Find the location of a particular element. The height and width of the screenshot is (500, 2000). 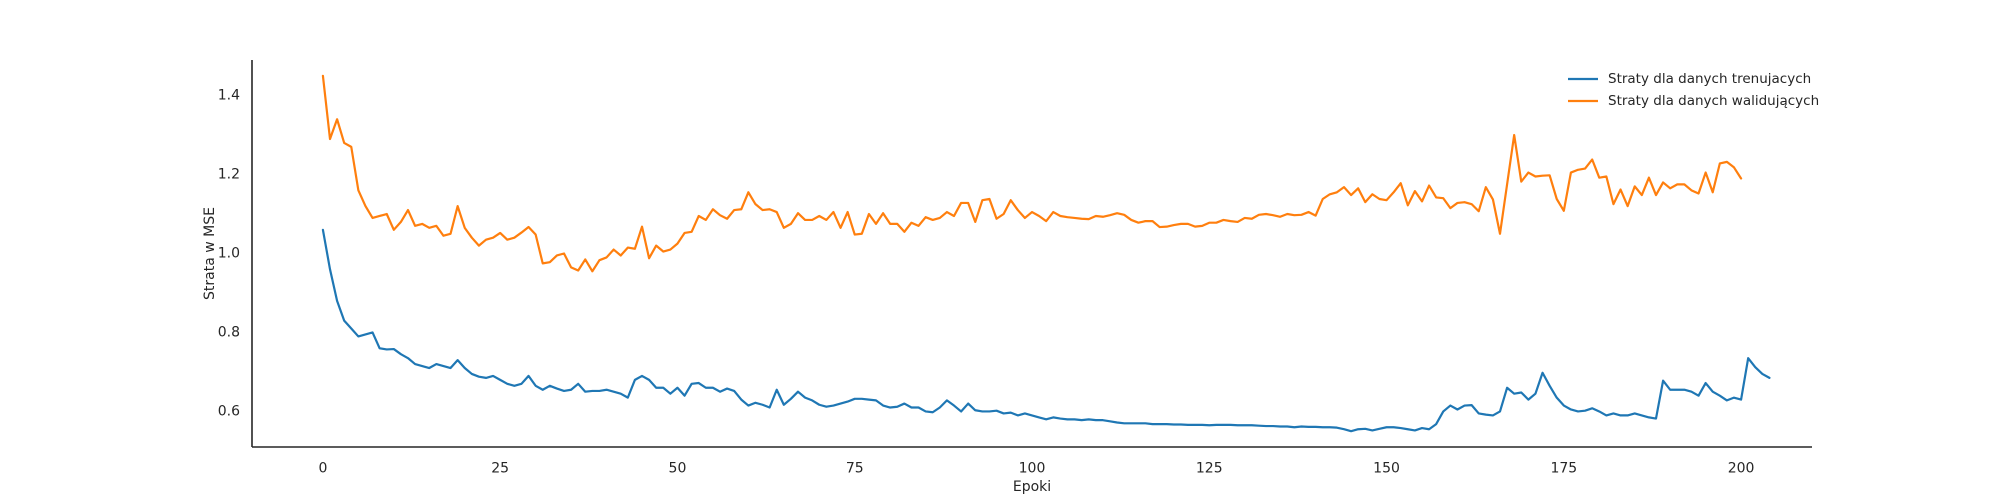

y-tick-label: 1.0 is located at coordinates (229, 254).